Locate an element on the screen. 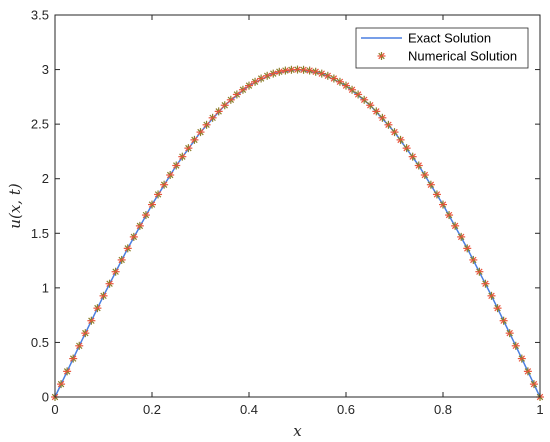 This screenshot has height=442, width=550. legend-numerical-swatch is located at coordinates (381, 56).